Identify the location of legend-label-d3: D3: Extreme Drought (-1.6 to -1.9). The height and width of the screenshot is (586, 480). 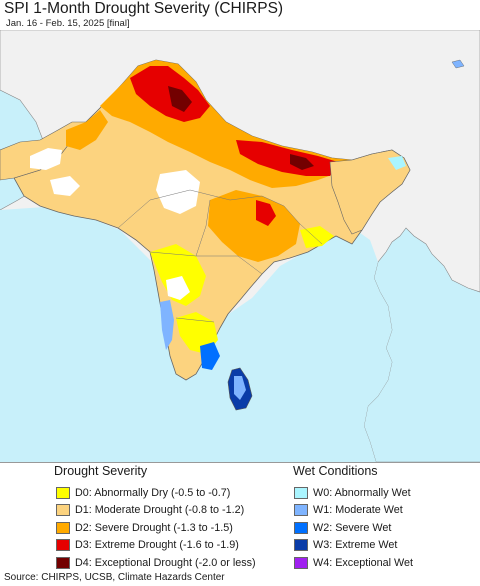
(157, 545).